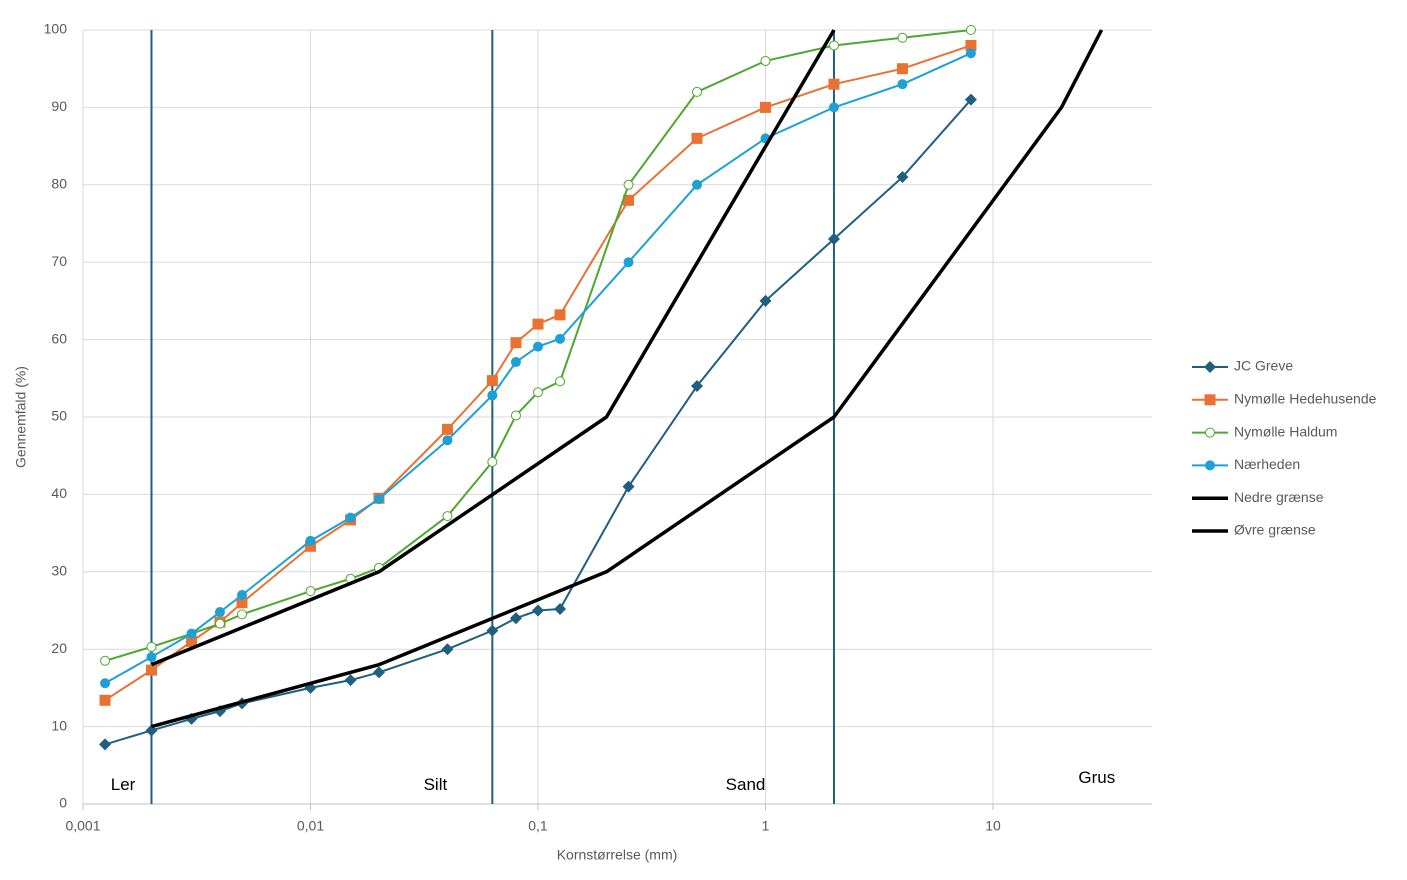 This screenshot has height=880, width=1407. What do you see at coordinates (123, 784) in the screenshot?
I see `zone-label: Ler` at bounding box center [123, 784].